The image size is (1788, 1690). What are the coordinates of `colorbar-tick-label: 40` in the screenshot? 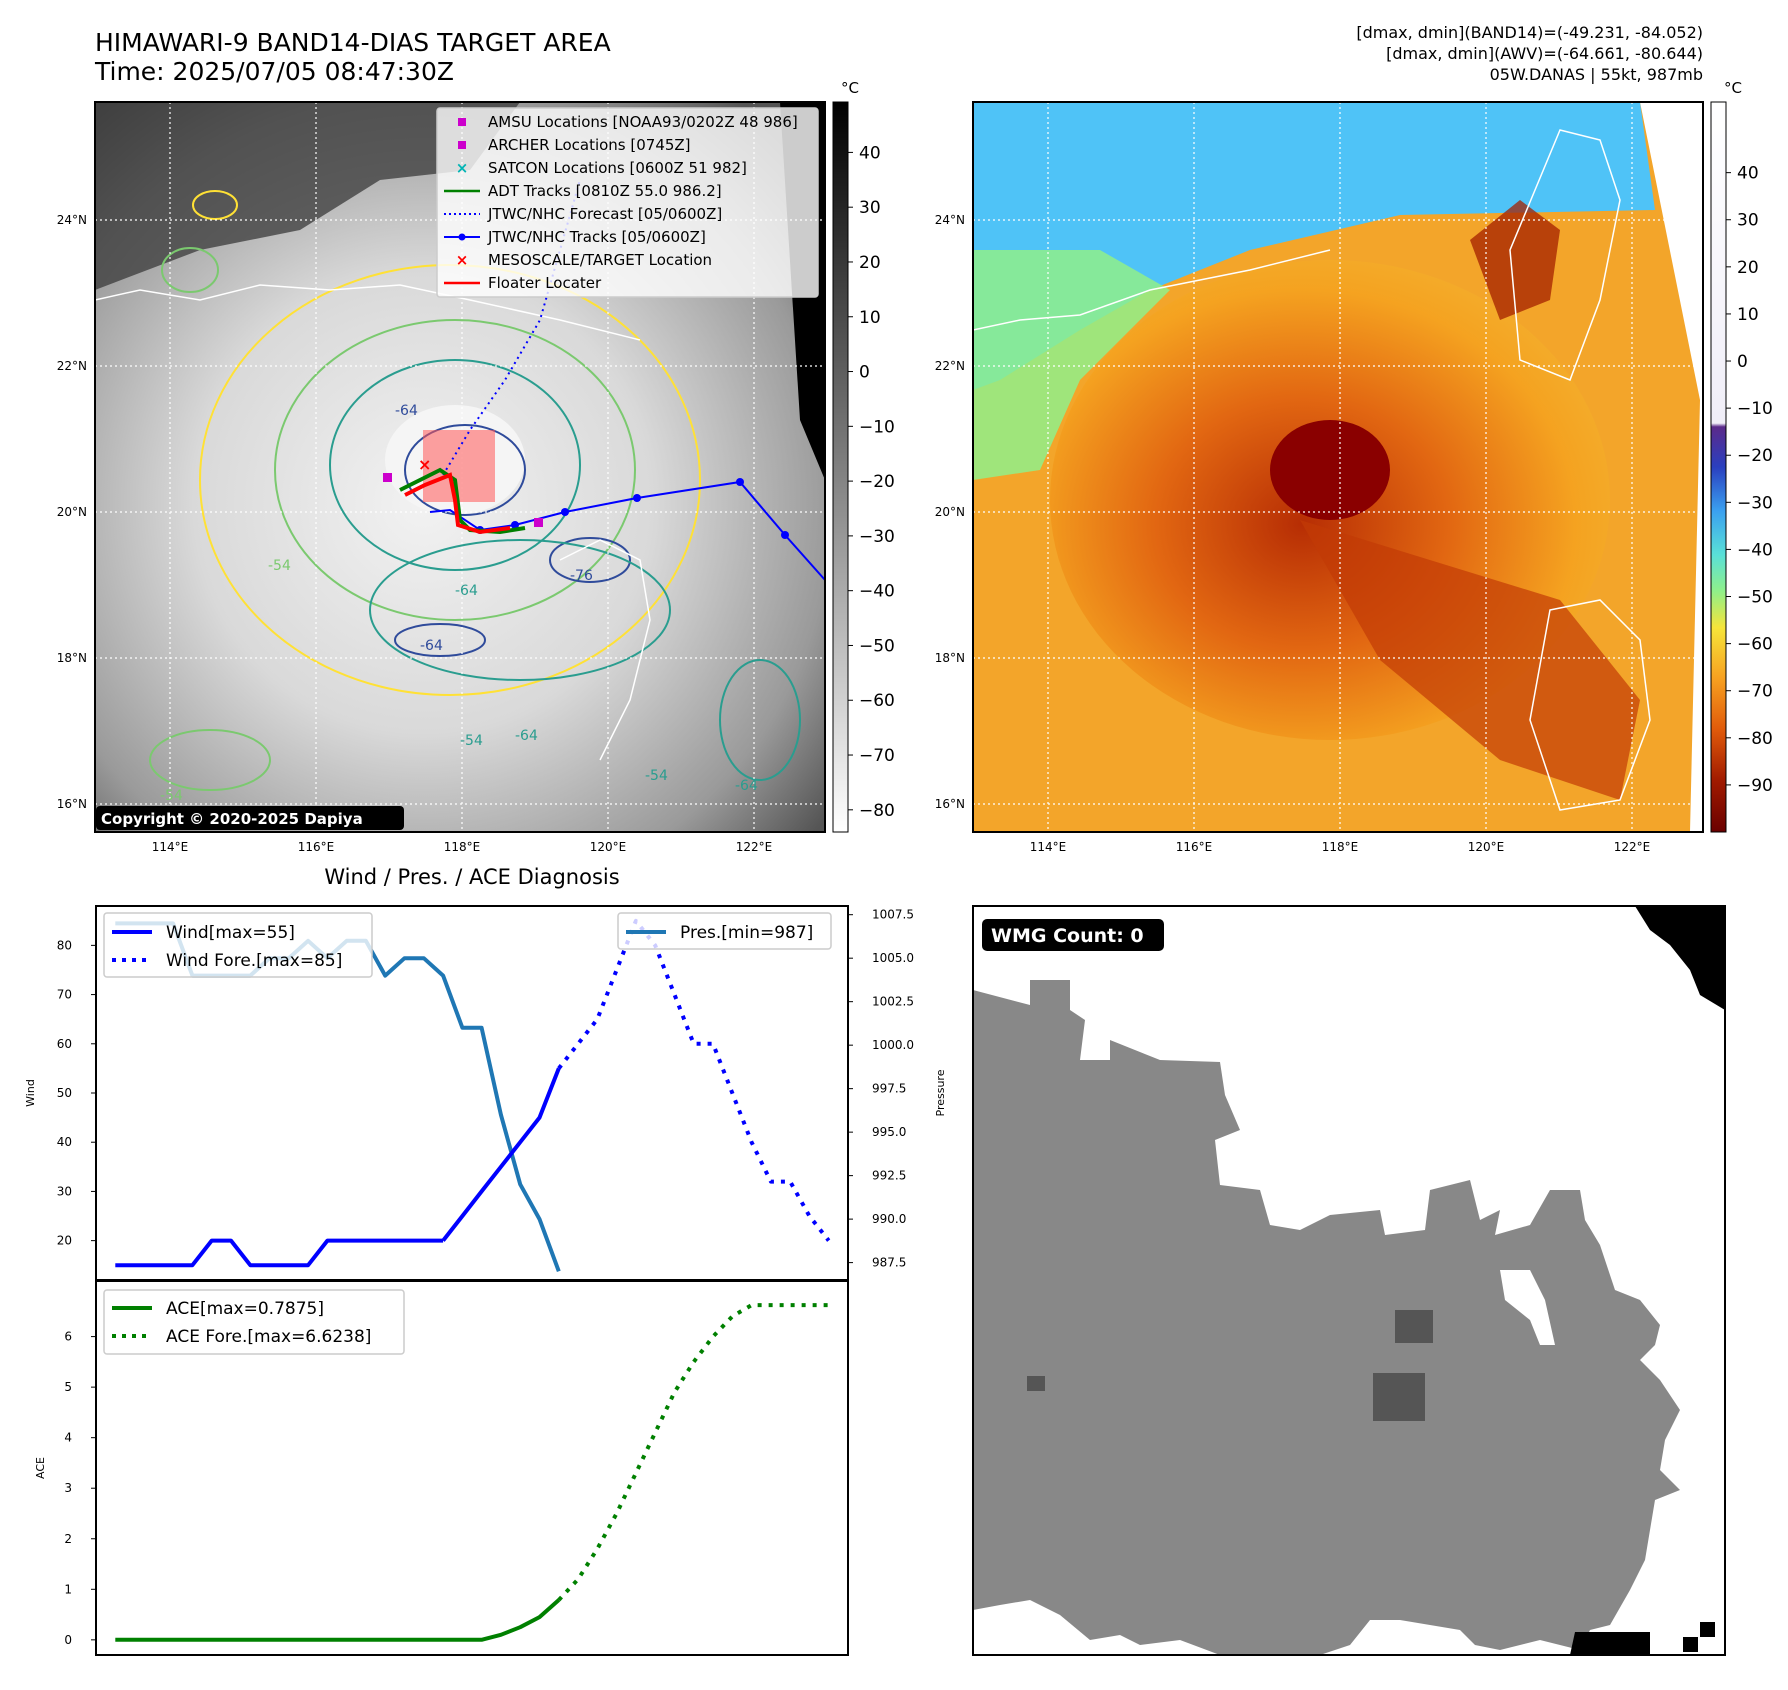 It's located at (1748, 174).